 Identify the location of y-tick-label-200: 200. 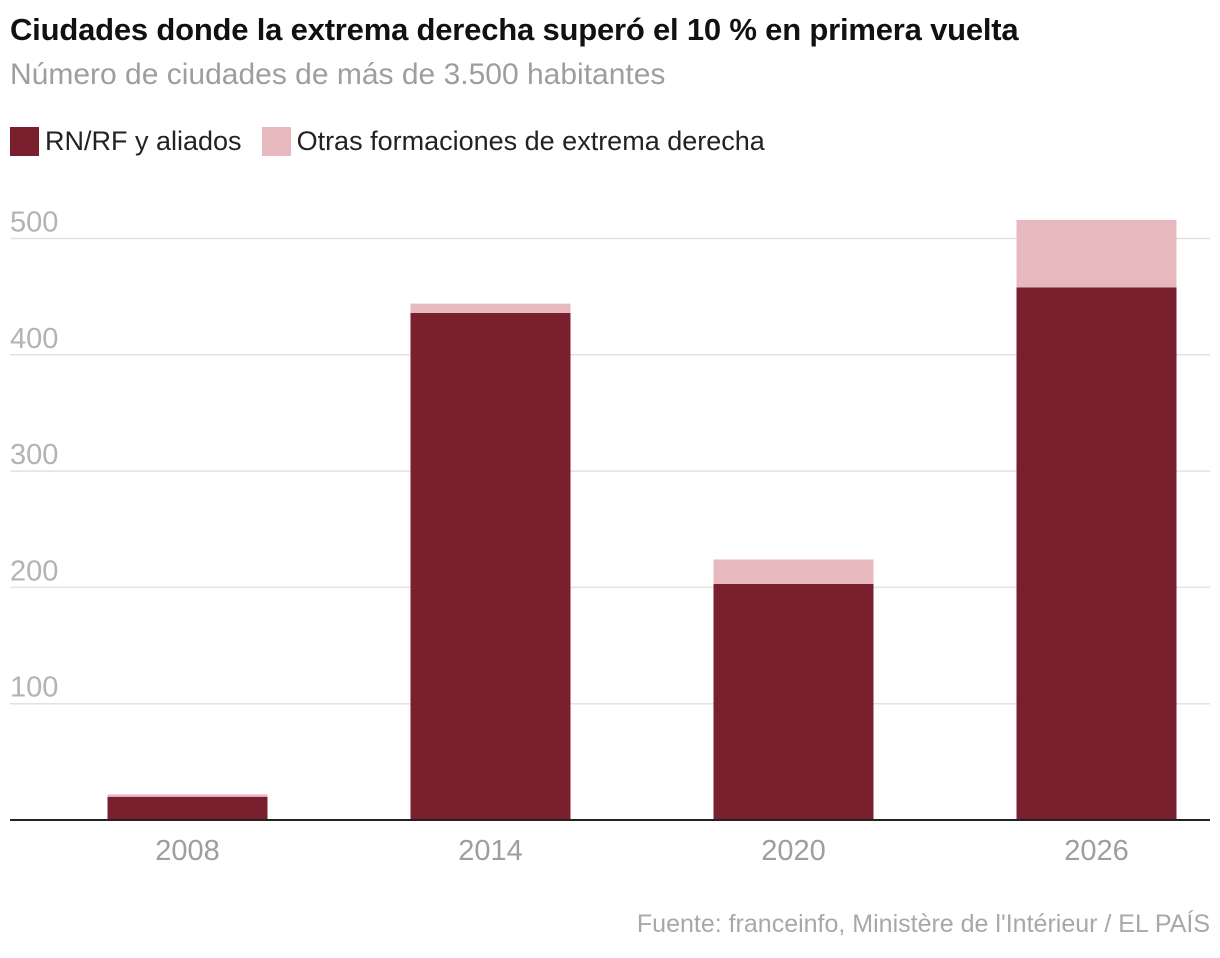
(34, 571).